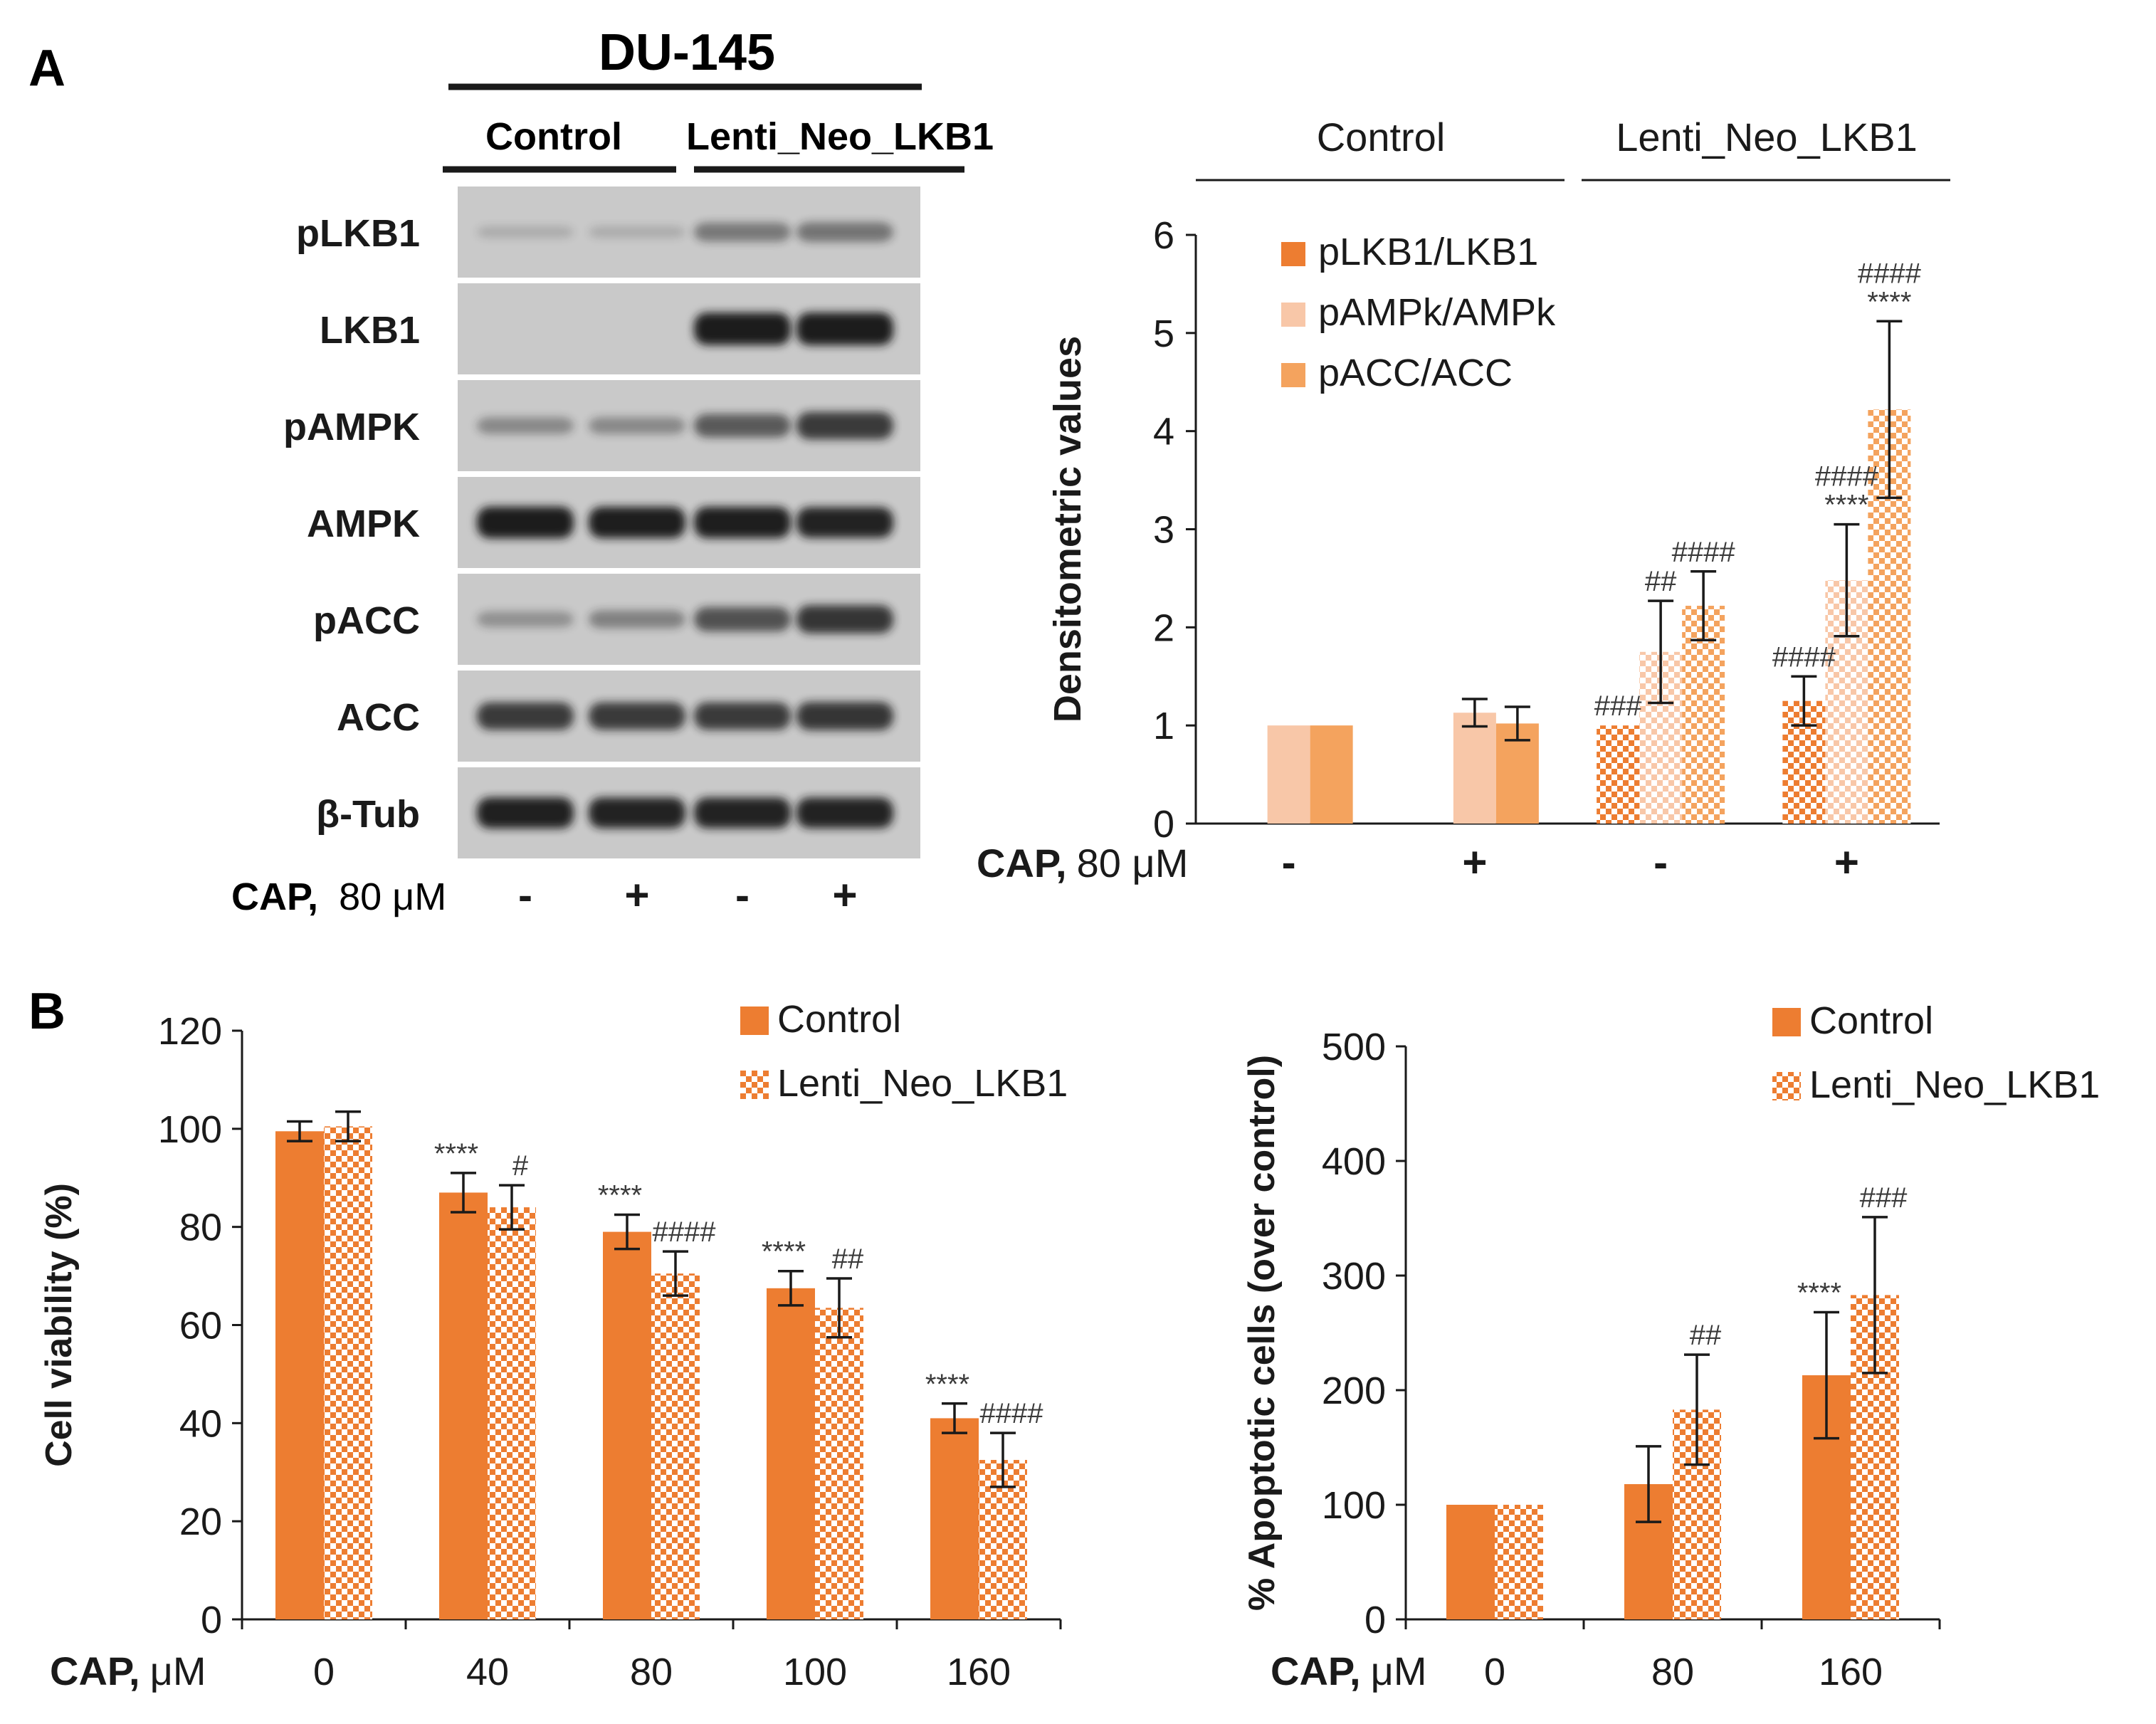 This screenshot has width=2156, height=1724. What do you see at coordinates (1954, 1084) in the screenshot?
I see `apoptosis-legend-label-1: Lenti_Neo_LKB1` at bounding box center [1954, 1084].